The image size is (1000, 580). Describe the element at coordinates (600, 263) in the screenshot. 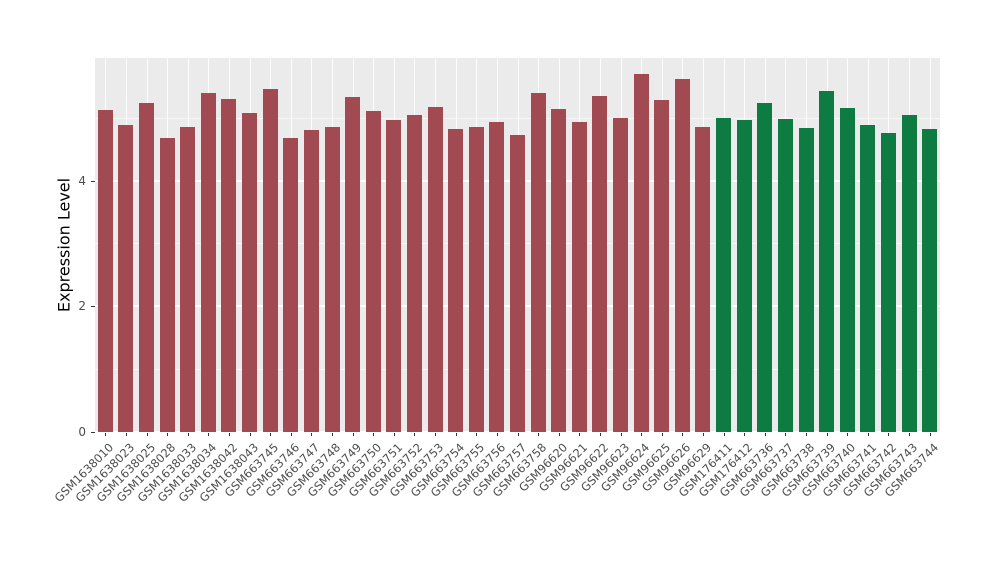

I see `bar-GSM96622` at that location.